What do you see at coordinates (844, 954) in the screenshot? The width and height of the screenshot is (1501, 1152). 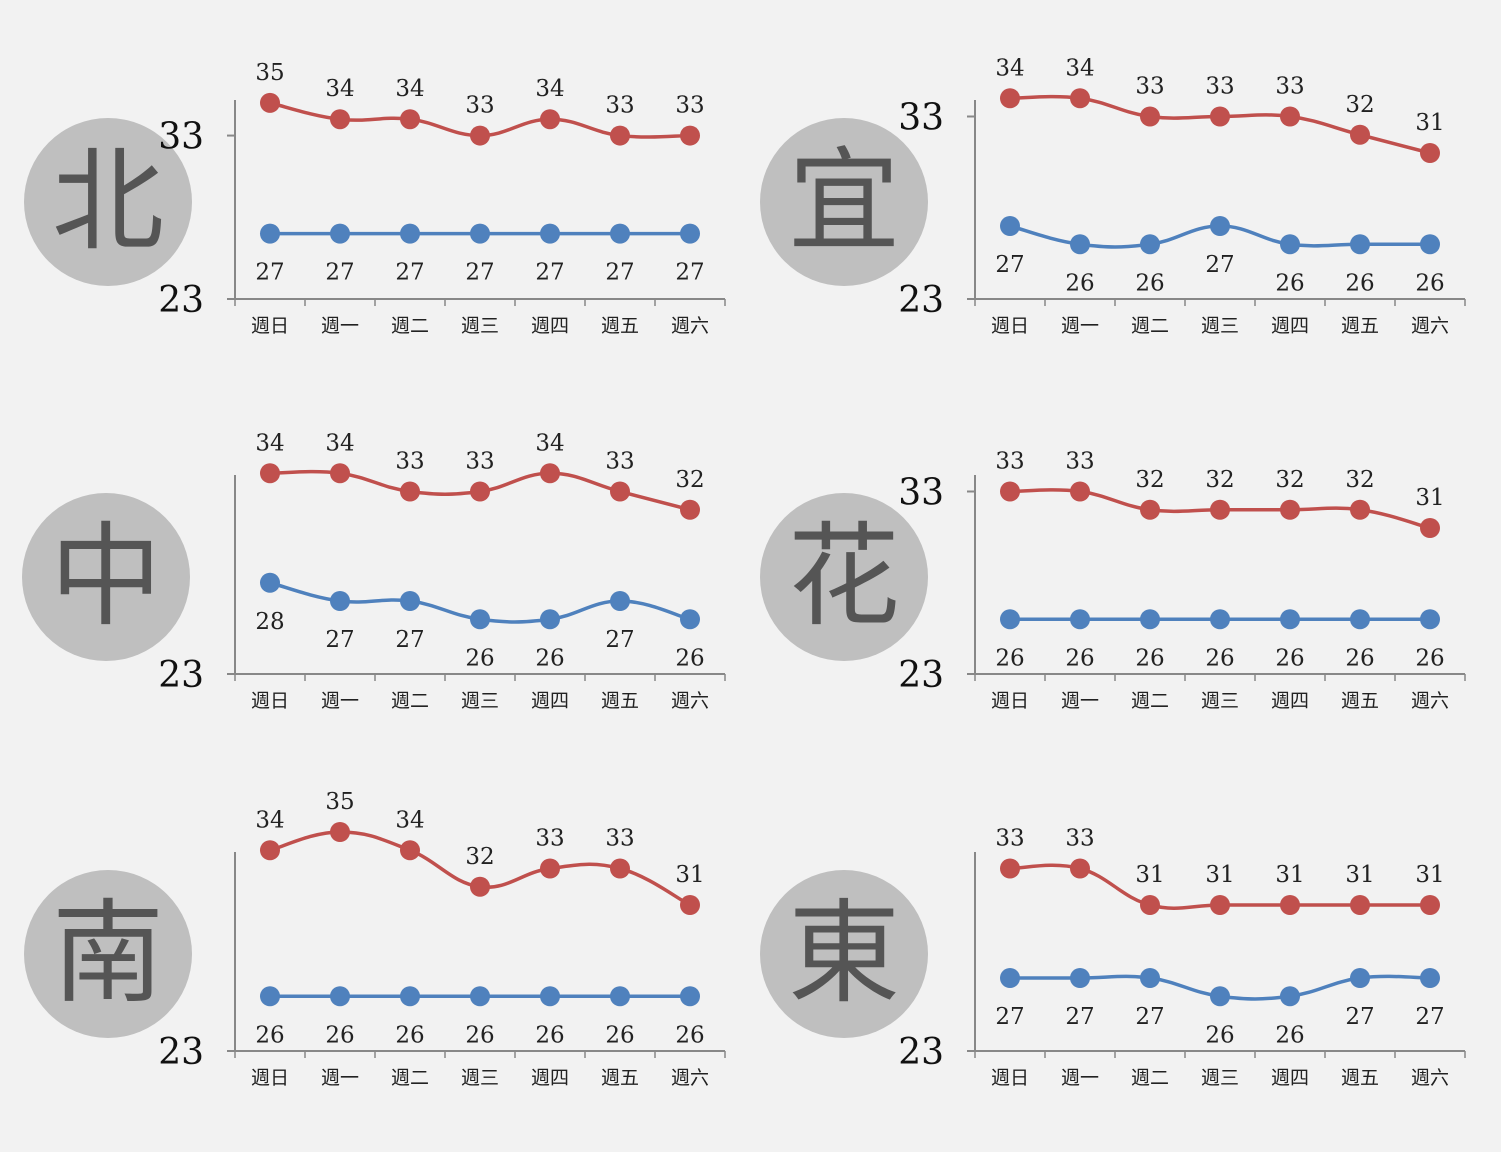 I see `region-badge: 東` at bounding box center [844, 954].